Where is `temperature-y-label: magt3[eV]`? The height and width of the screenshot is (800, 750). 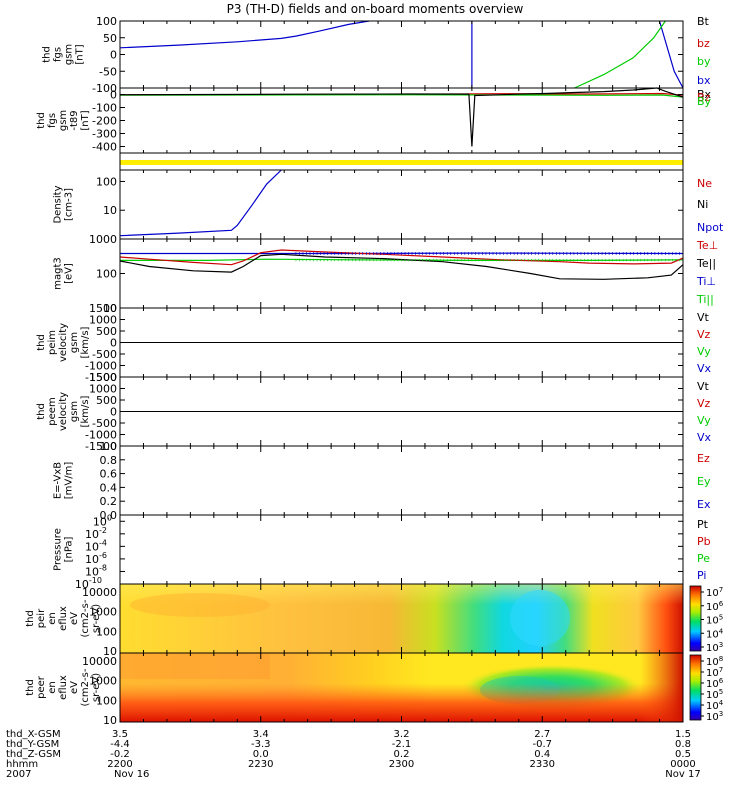
temperature-y-label: magt3[eV] is located at coordinates (64, 273).